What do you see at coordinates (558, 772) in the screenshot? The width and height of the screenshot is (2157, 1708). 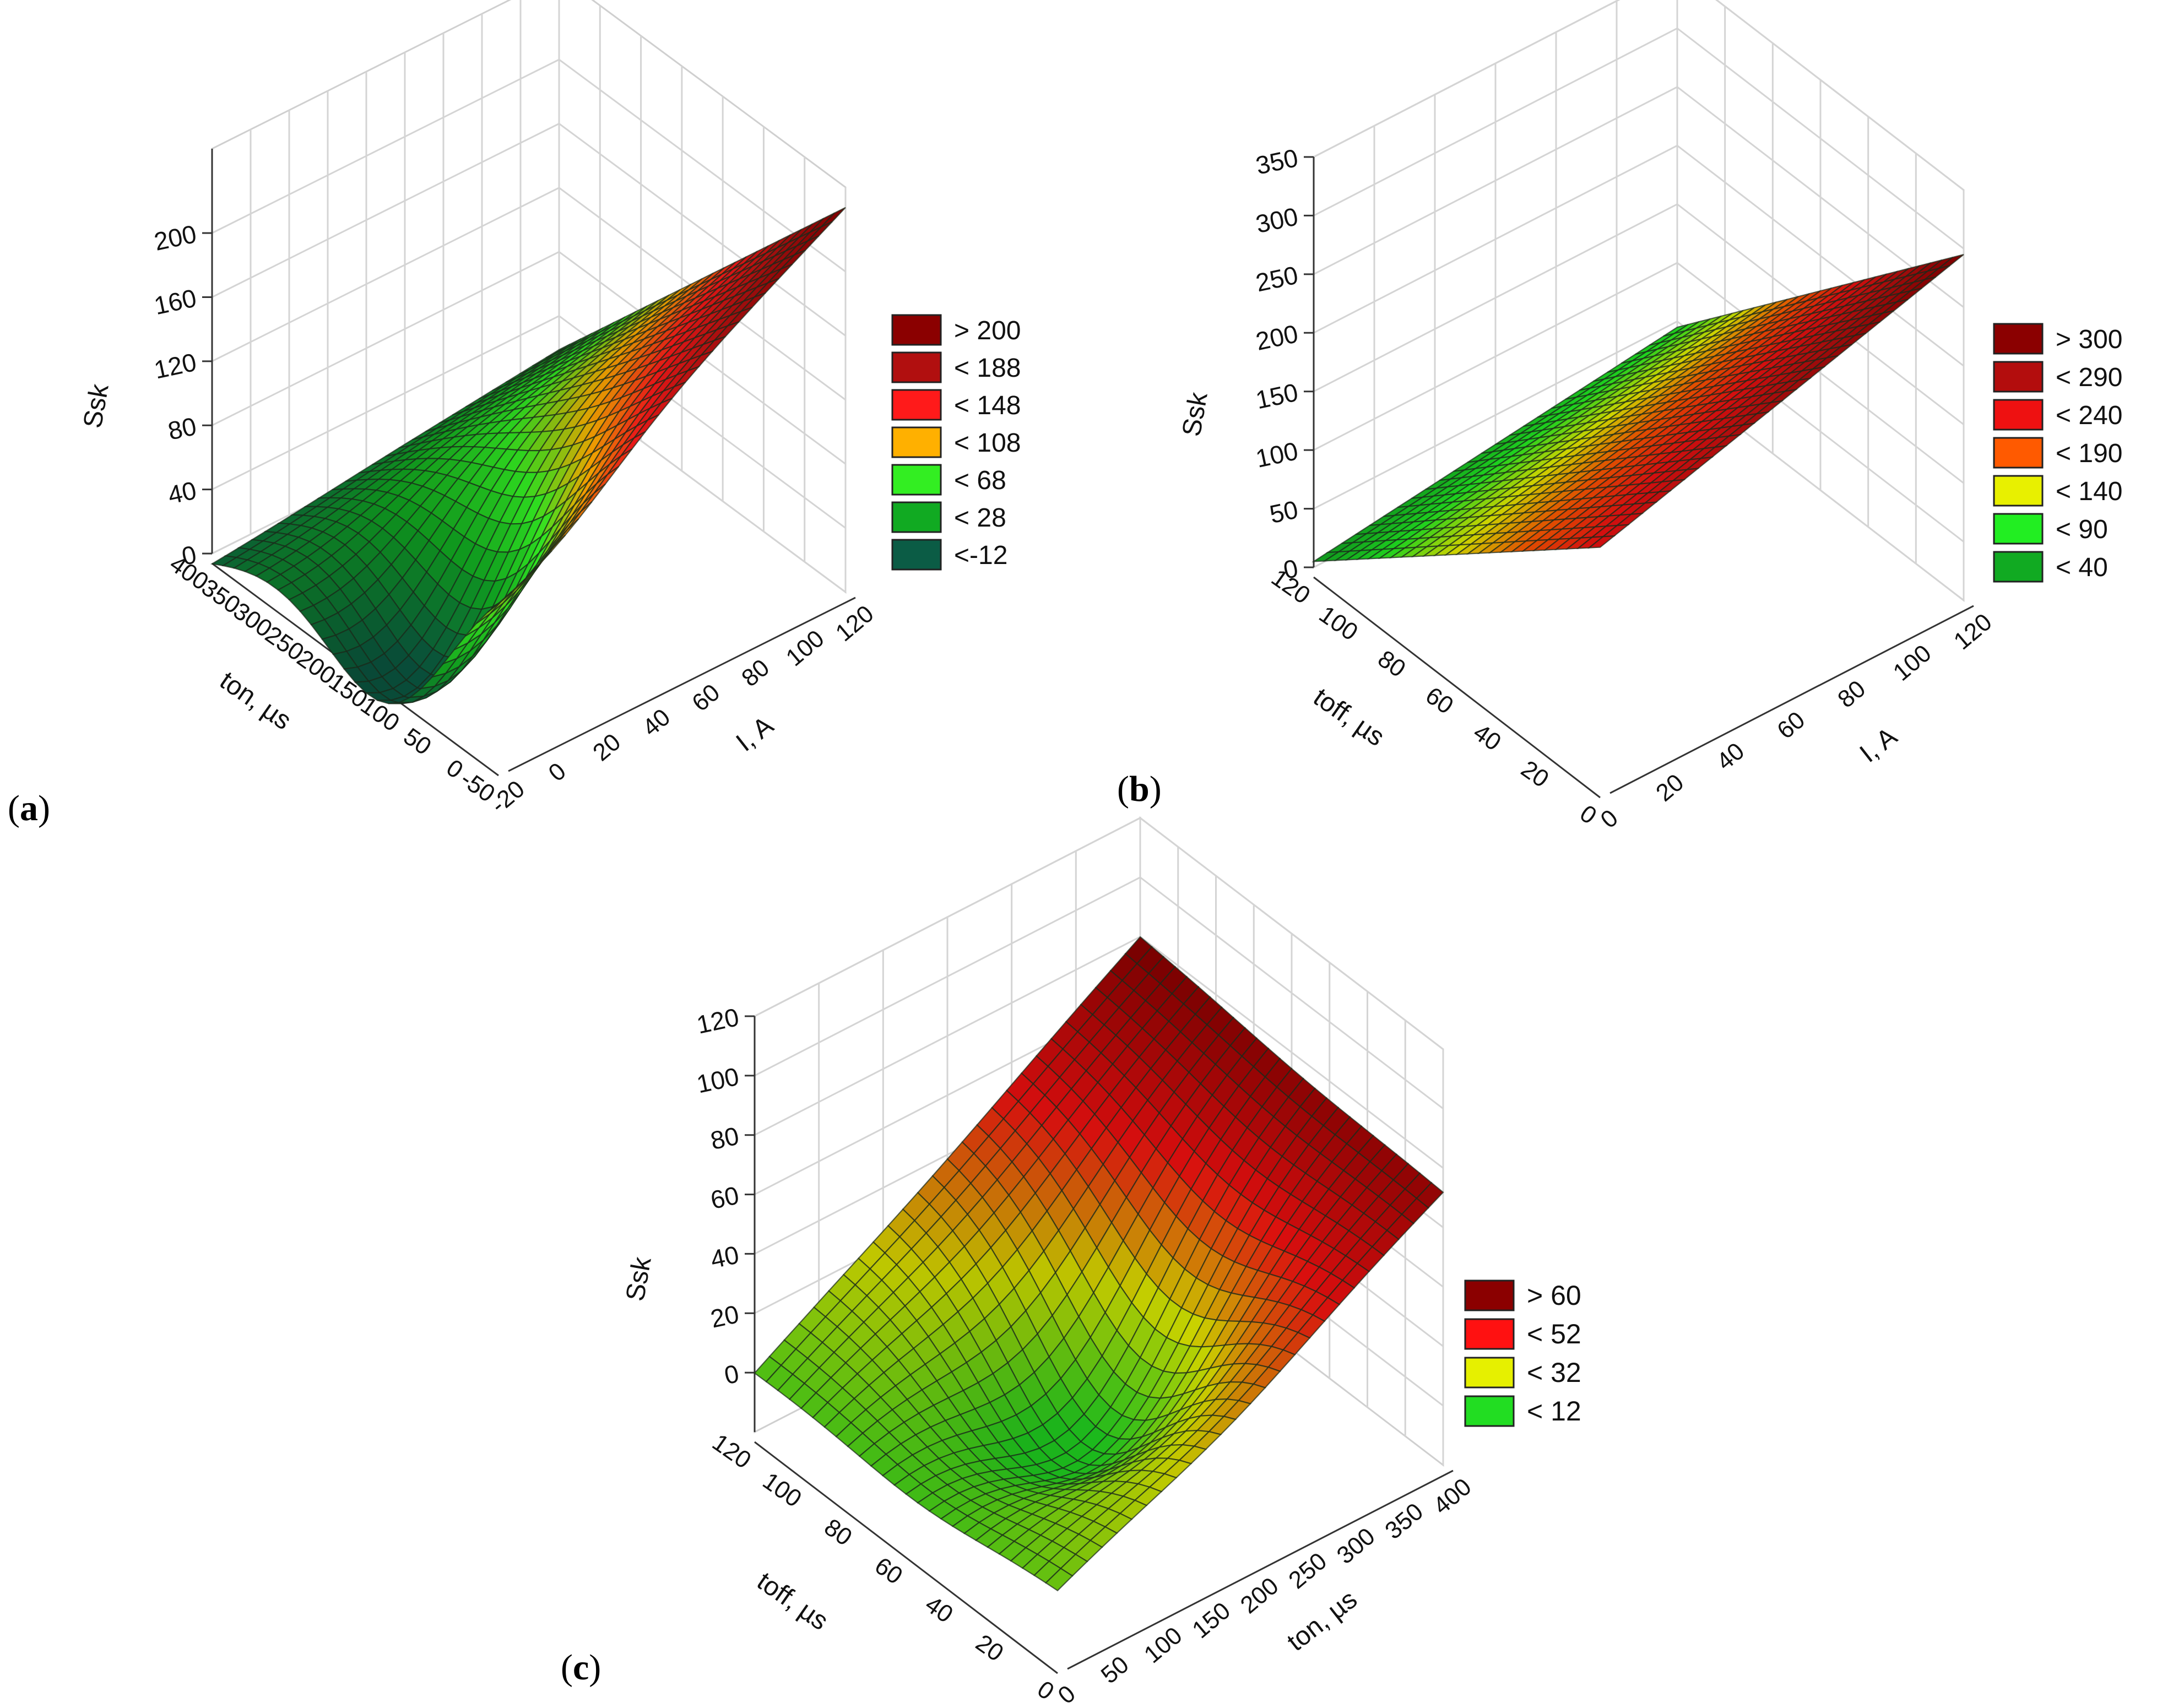 I see `x-tick-label: 0` at bounding box center [558, 772].